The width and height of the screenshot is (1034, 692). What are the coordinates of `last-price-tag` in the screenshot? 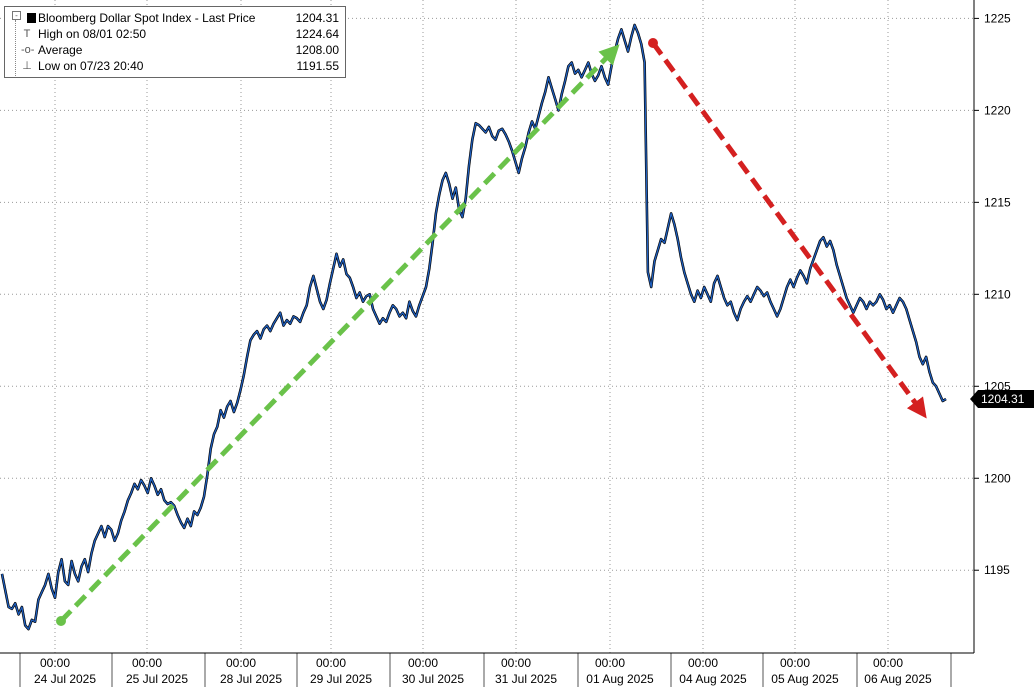 It's located at (1002, 398).